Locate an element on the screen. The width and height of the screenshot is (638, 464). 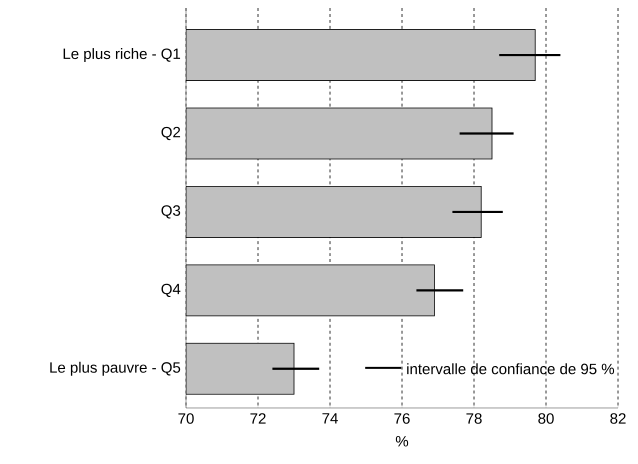
y-tick-label: Q4 is located at coordinates (171, 290).